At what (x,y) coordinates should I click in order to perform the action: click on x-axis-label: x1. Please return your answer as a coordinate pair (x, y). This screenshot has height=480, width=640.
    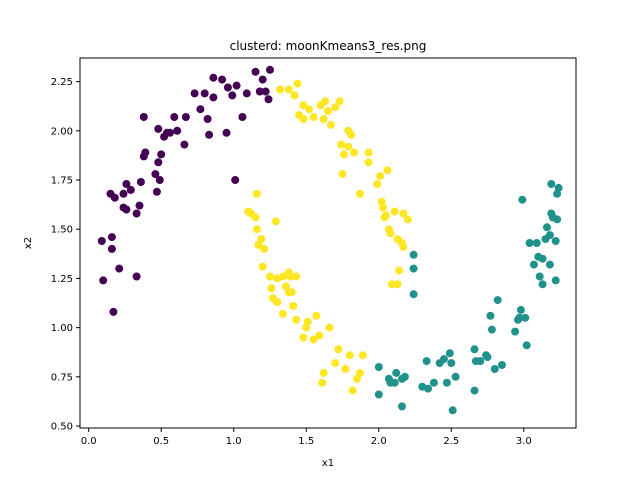
    Looking at the image, I should click on (328, 463).